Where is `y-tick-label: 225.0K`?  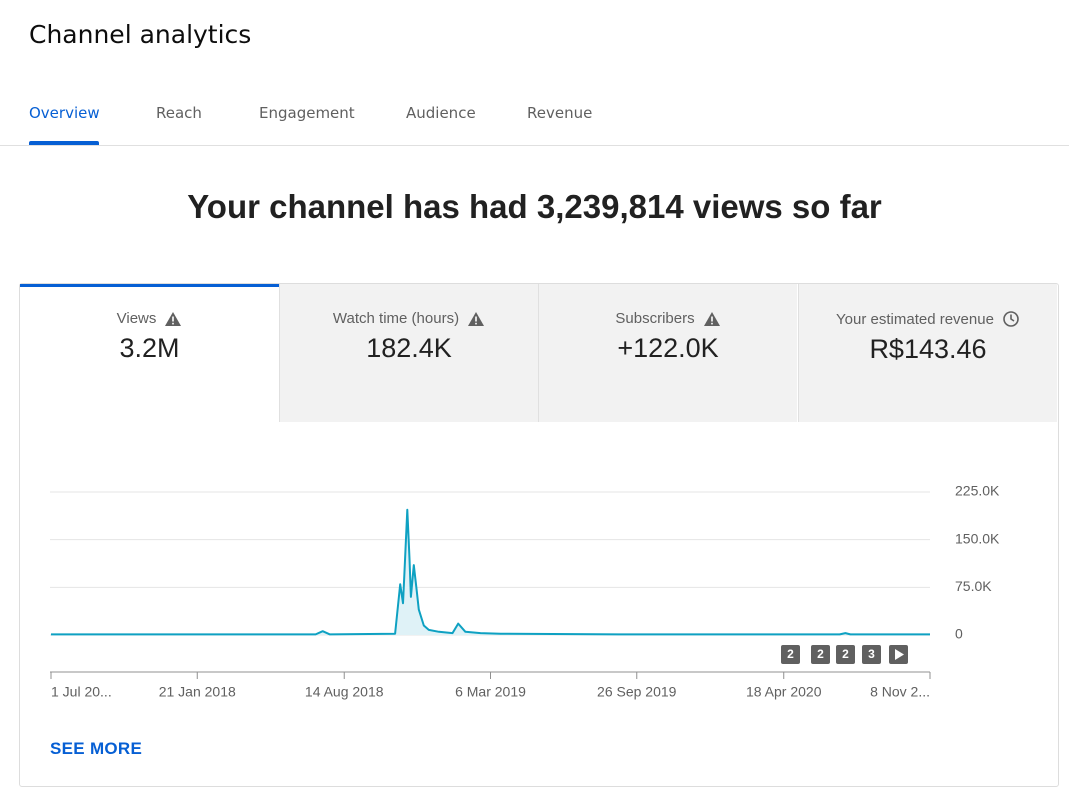 y-tick-label: 225.0K is located at coordinates (977, 491).